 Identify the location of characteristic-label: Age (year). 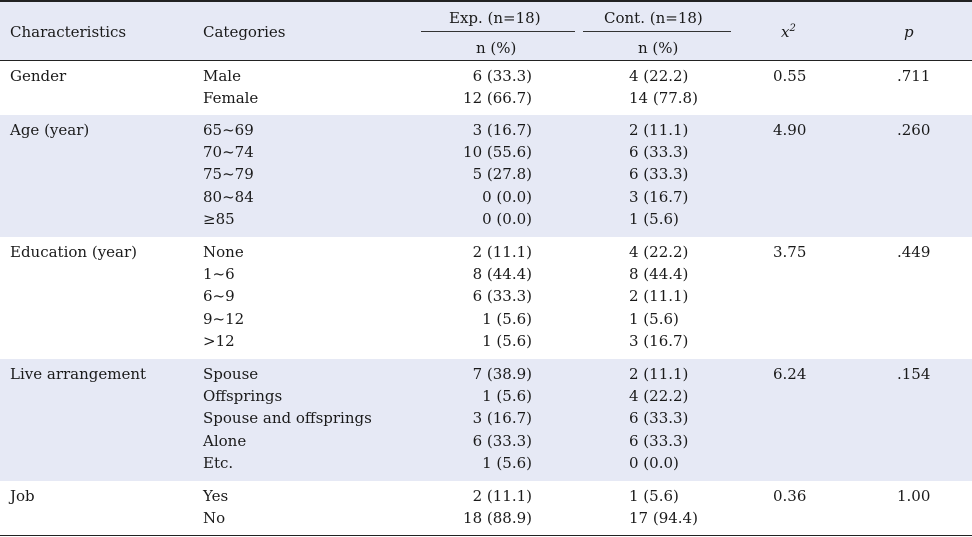
(50, 130).